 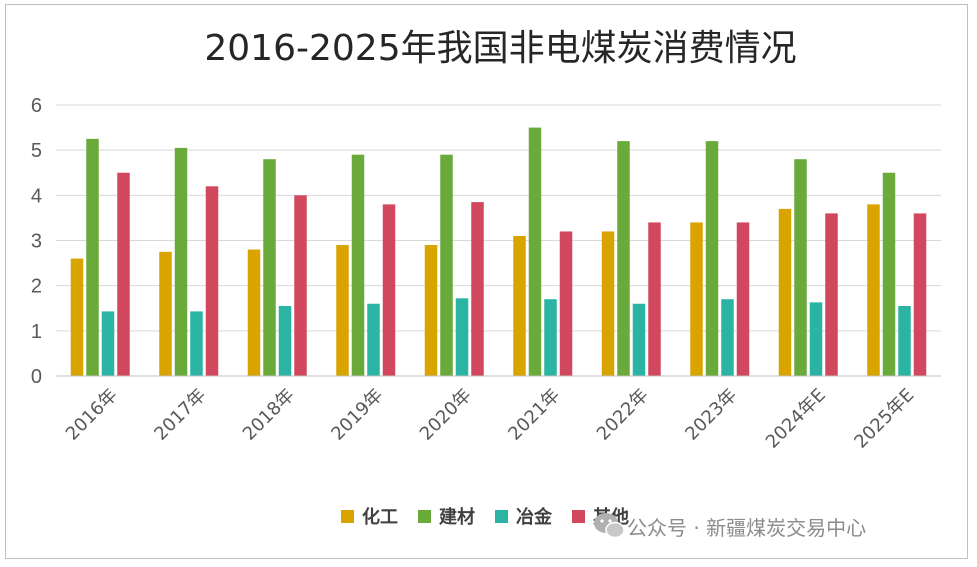 What do you see at coordinates (36, 332) in the screenshot?
I see `y-tick-label: 1` at bounding box center [36, 332].